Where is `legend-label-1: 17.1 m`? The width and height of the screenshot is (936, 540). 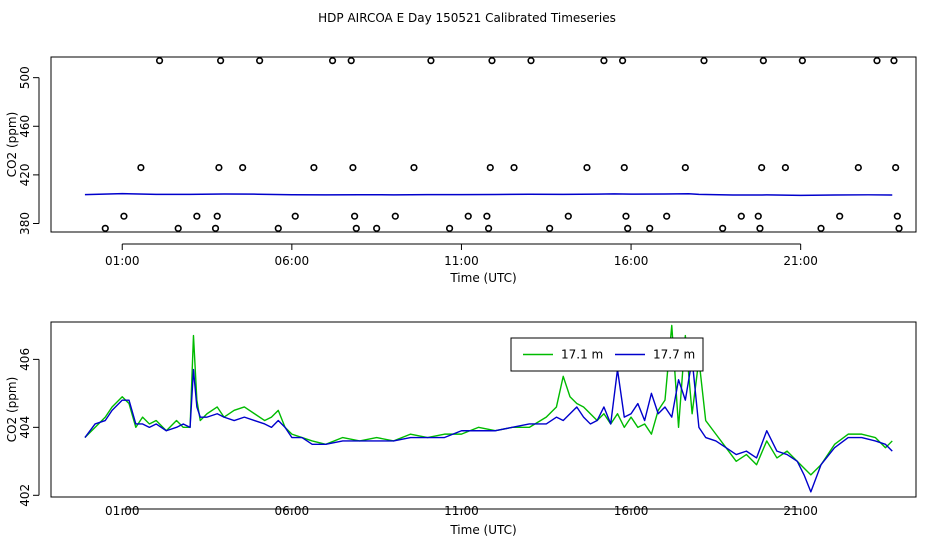 legend-label-1: 17.1 m is located at coordinates (582, 355).